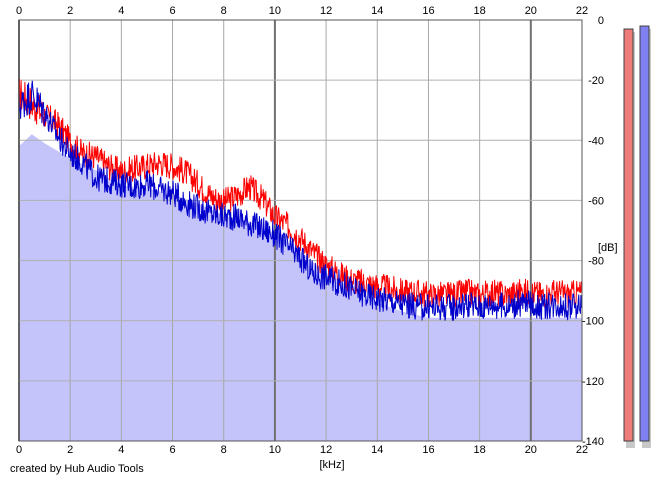  Describe the element at coordinates (601, 21) in the screenshot. I see `y-tick-label: 0` at that location.